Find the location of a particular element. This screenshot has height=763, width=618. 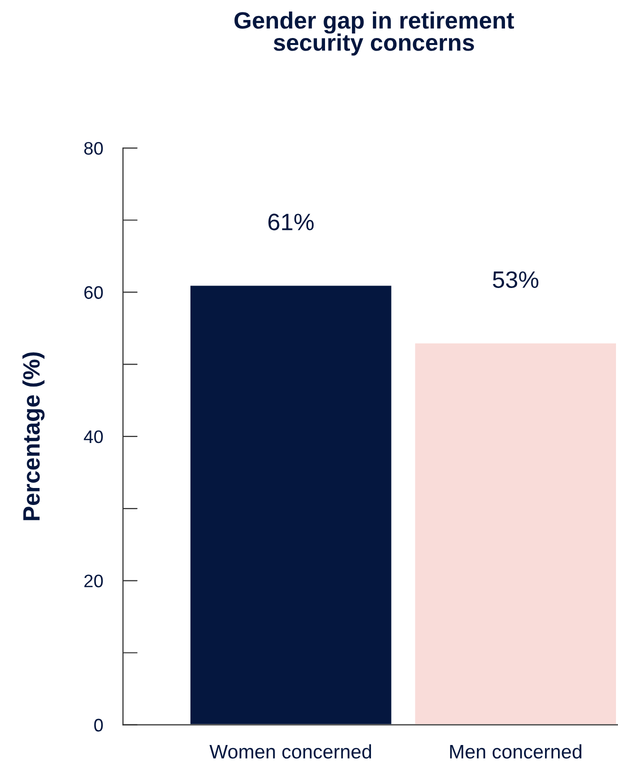

x-tick-label: Men concerned is located at coordinates (516, 751).